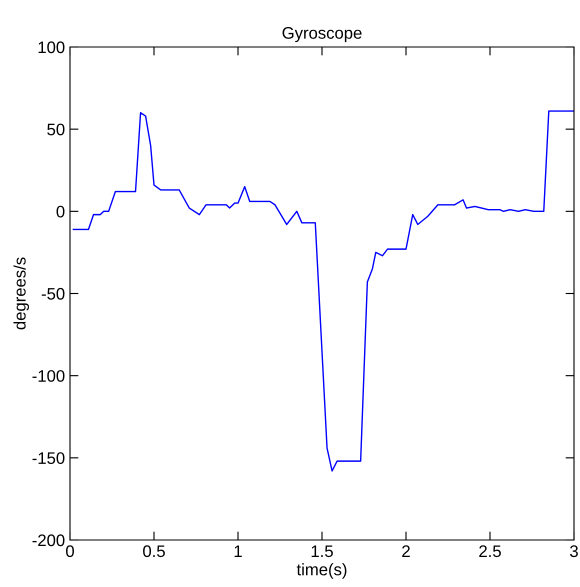 The image size is (580, 587). Describe the element at coordinates (51, 47) in the screenshot. I see `y-tick-label: 100` at that location.